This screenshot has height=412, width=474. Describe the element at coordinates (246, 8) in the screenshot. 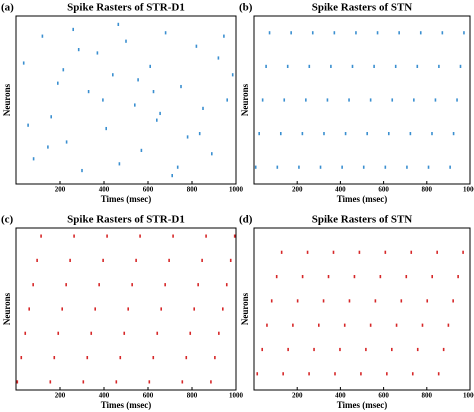

I see `panel-label: (b)` at that location.